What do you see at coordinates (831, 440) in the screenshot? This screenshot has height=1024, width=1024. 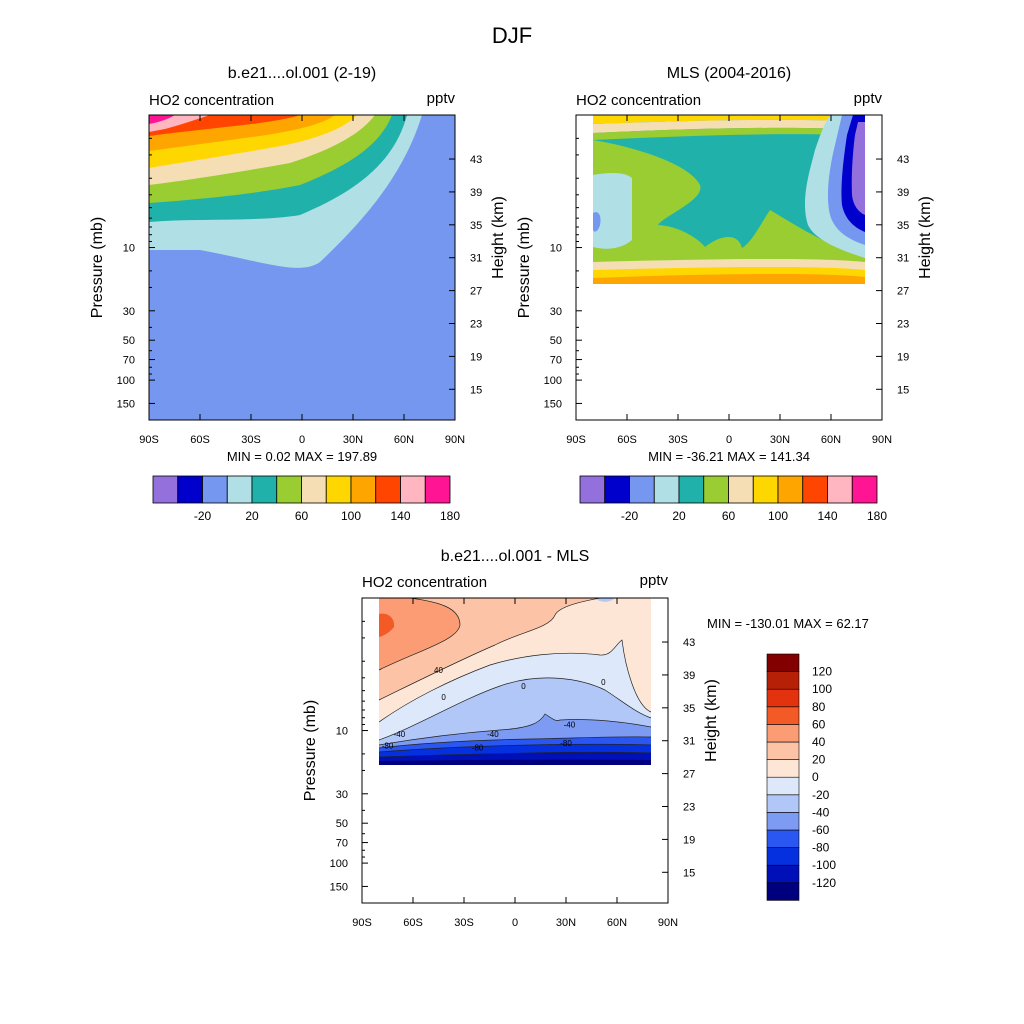 I see `x-tick-label: 60N` at bounding box center [831, 440].